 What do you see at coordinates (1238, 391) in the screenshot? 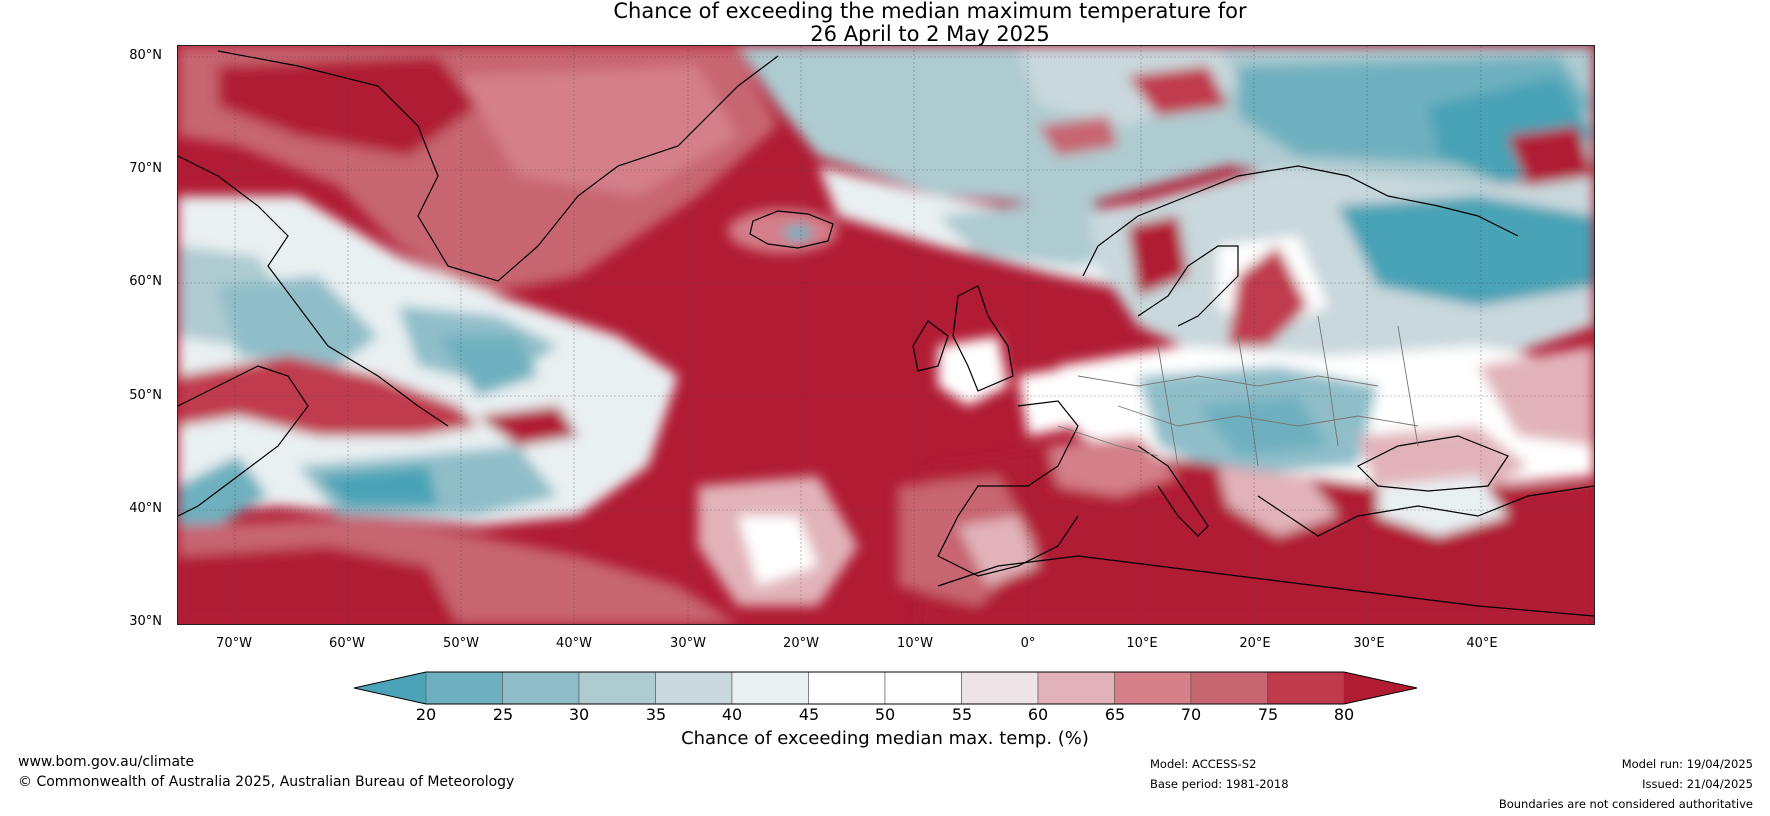
I see `country-borders` at bounding box center [1238, 391].